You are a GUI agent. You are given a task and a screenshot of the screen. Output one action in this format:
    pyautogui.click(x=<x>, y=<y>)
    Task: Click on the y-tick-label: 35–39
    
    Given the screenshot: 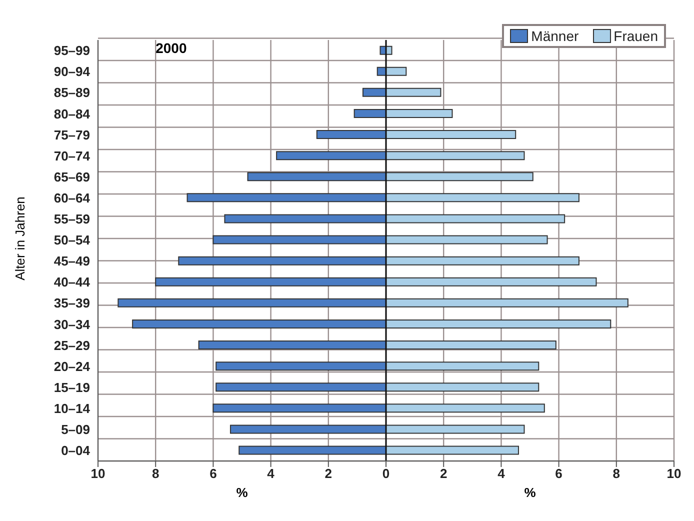 What is the action you would take?
    pyautogui.click(x=72, y=303)
    